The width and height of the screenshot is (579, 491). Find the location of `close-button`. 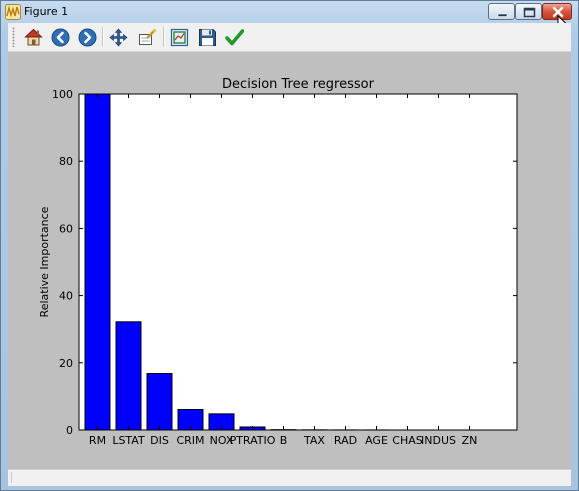

close-button is located at coordinates (557, 11).